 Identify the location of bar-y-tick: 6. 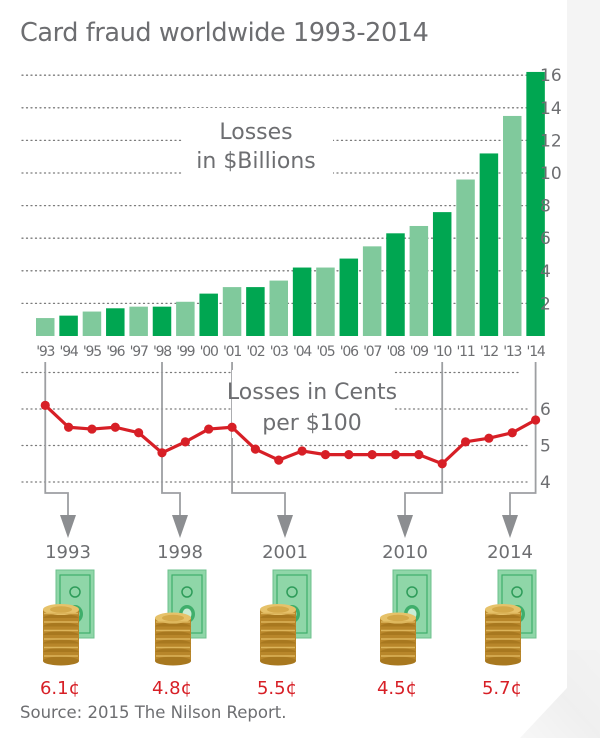
(545, 239).